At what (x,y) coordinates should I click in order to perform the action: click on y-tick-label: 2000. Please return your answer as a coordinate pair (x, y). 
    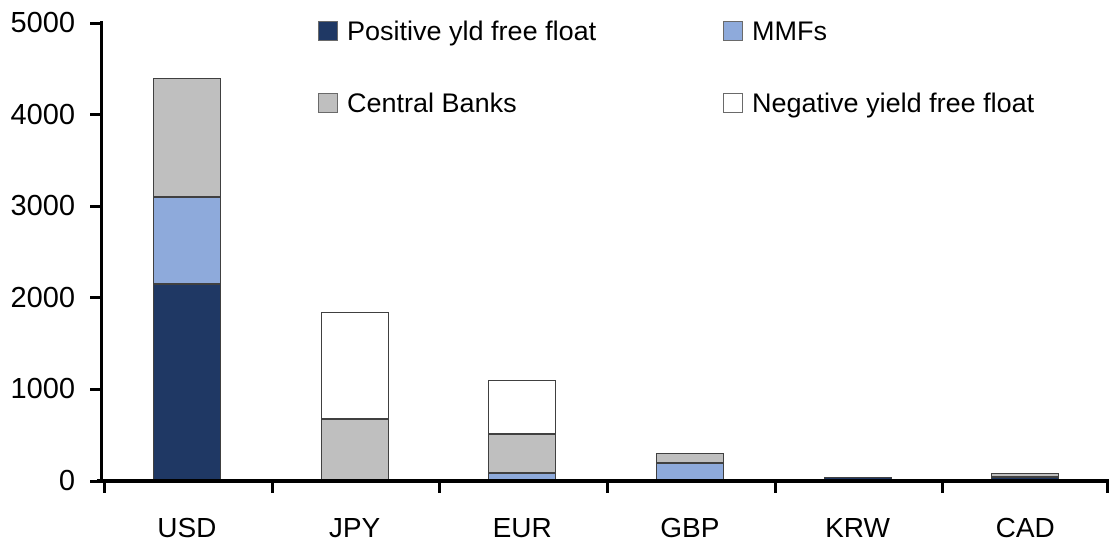
    Looking at the image, I should click on (42, 297).